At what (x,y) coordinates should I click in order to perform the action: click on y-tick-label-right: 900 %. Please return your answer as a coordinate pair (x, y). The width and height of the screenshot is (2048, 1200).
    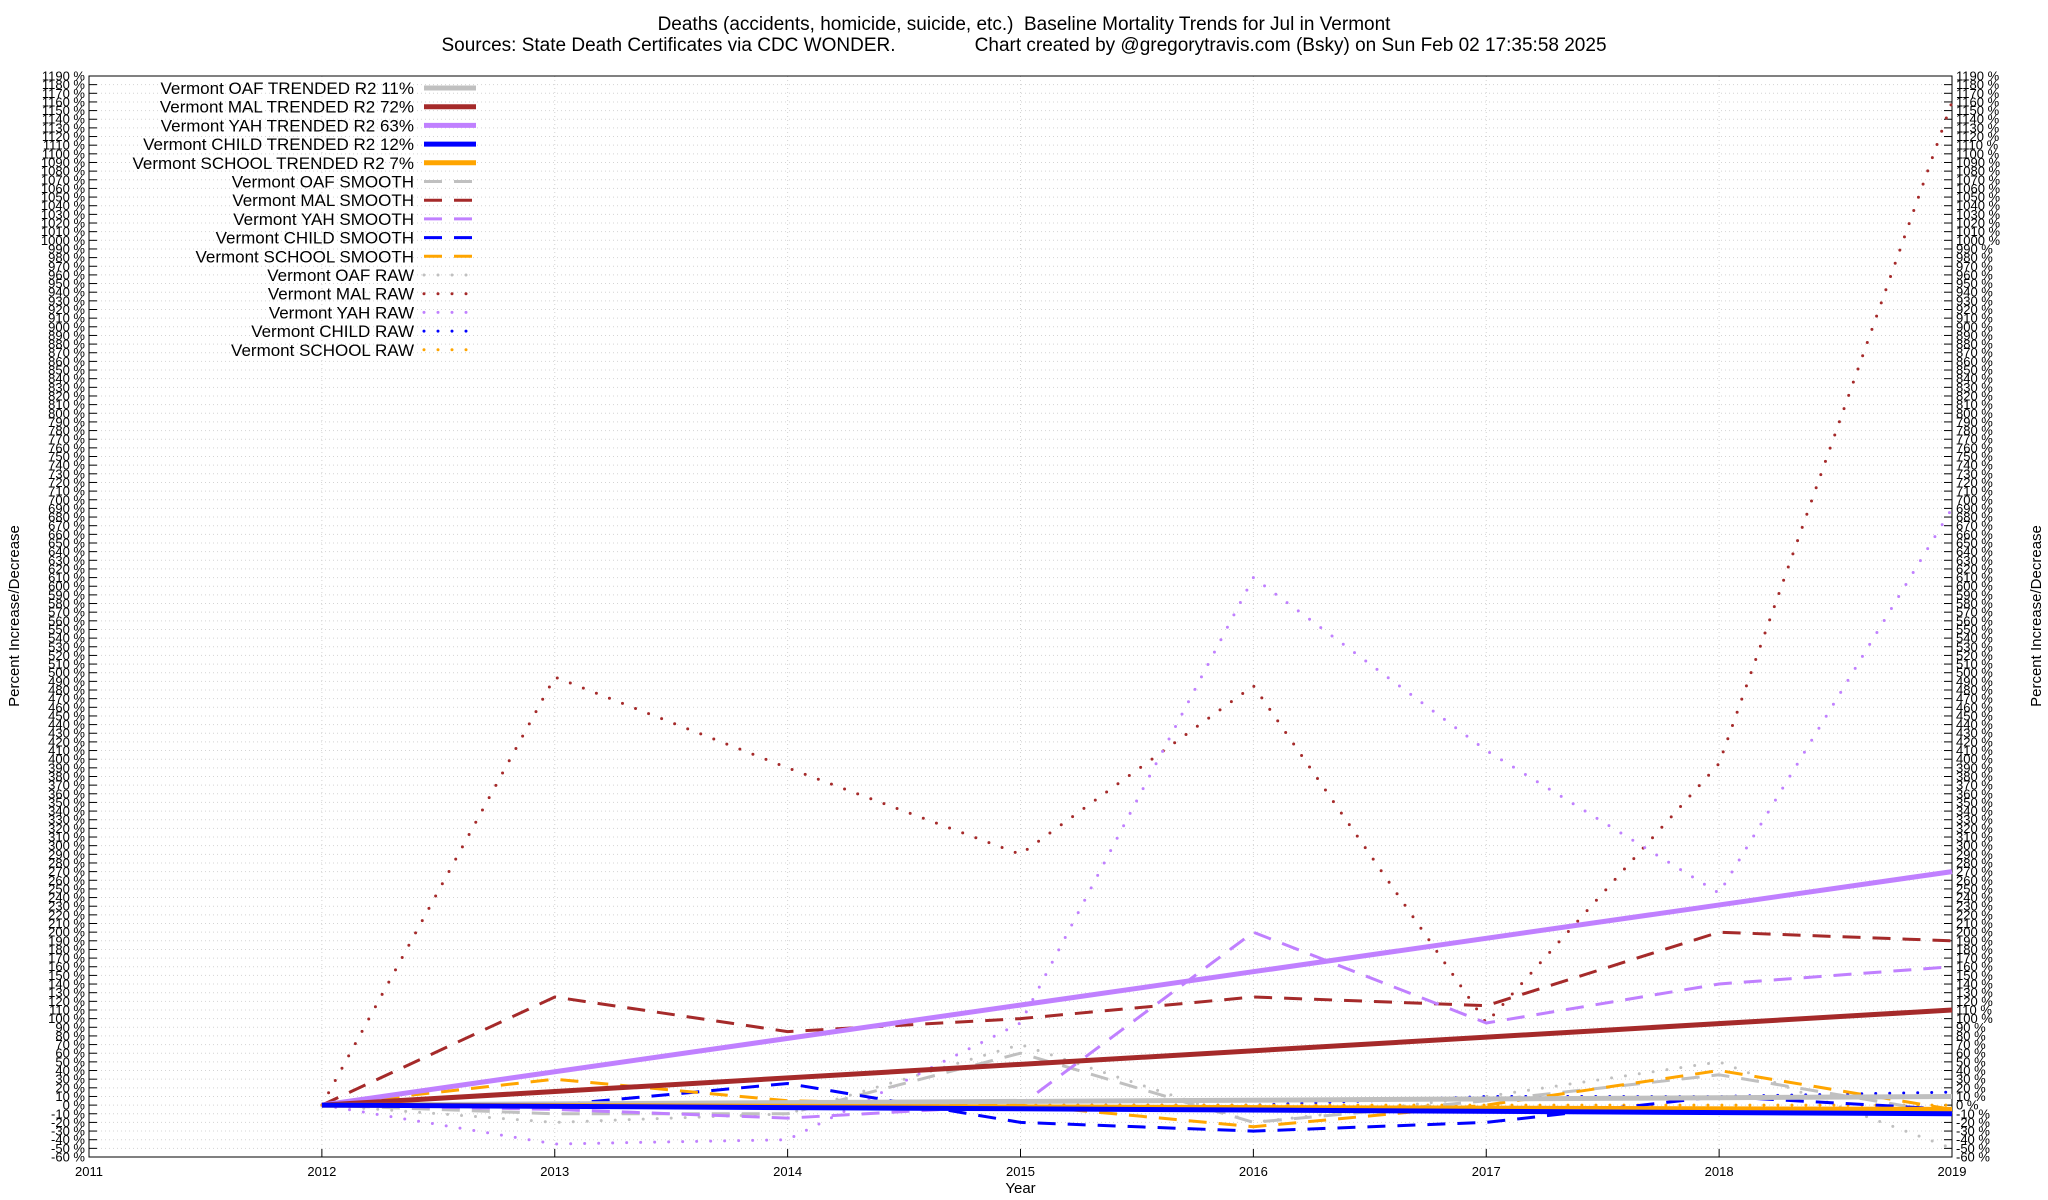
    Looking at the image, I should click on (1974, 326).